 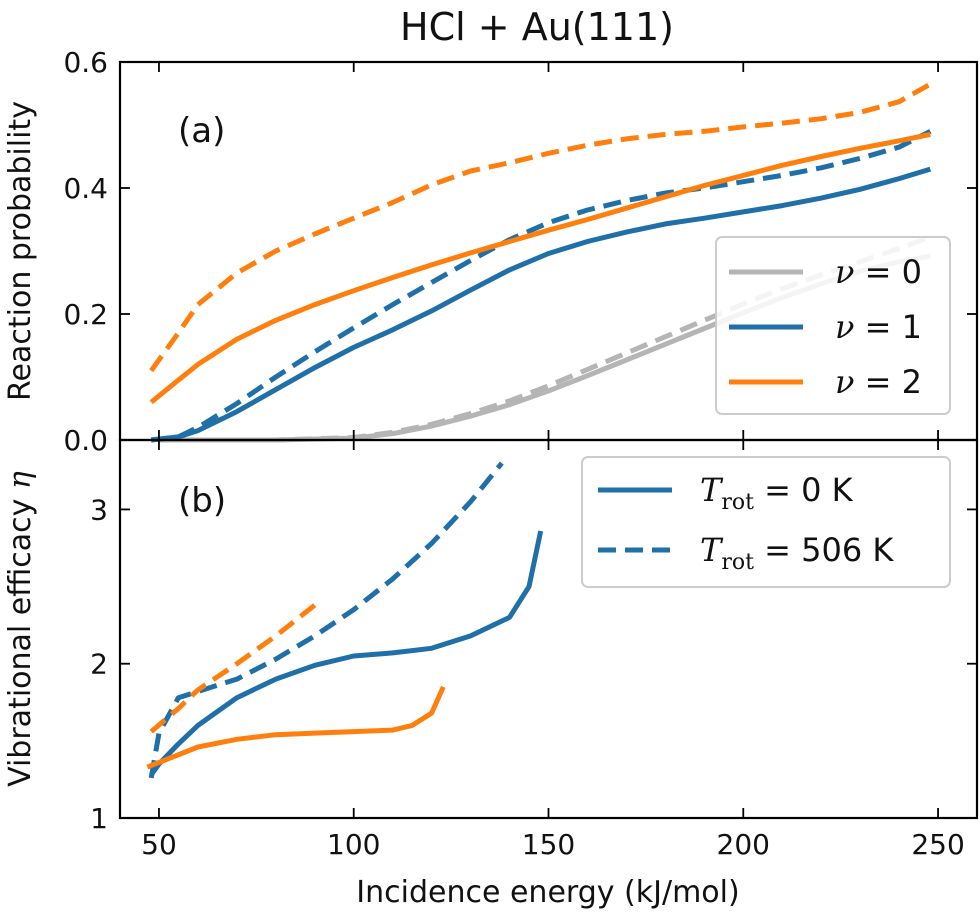 What do you see at coordinates (99, 818) in the screenshot?
I see `y-tick-label: 1` at bounding box center [99, 818].